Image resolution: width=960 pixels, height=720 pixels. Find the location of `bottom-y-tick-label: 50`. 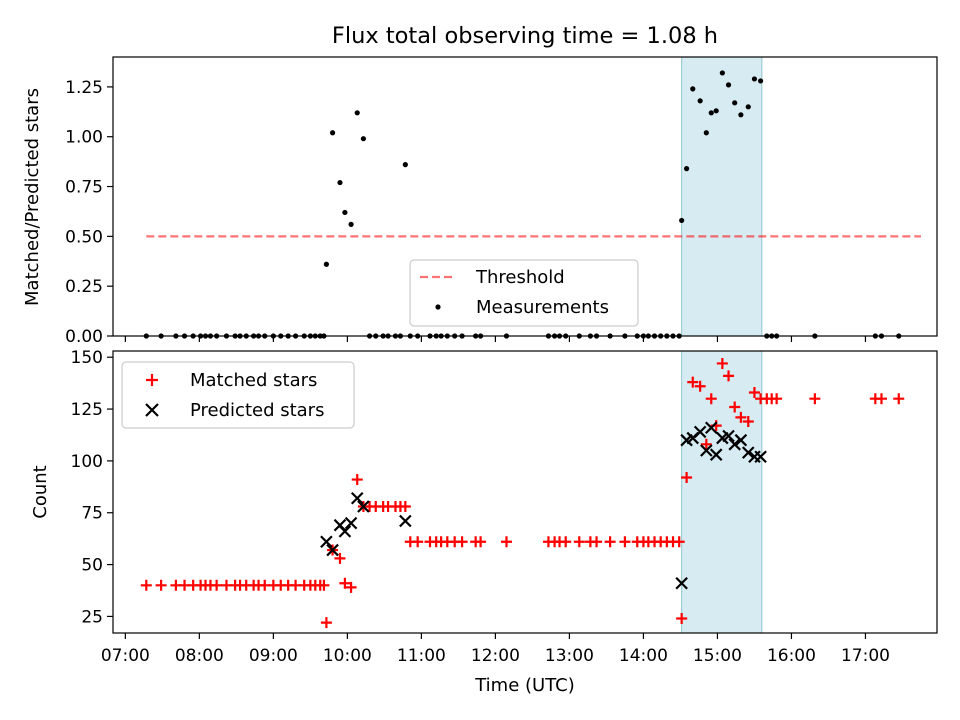

bottom-y-tick-label: 50 is located at coordinates (92, 566).